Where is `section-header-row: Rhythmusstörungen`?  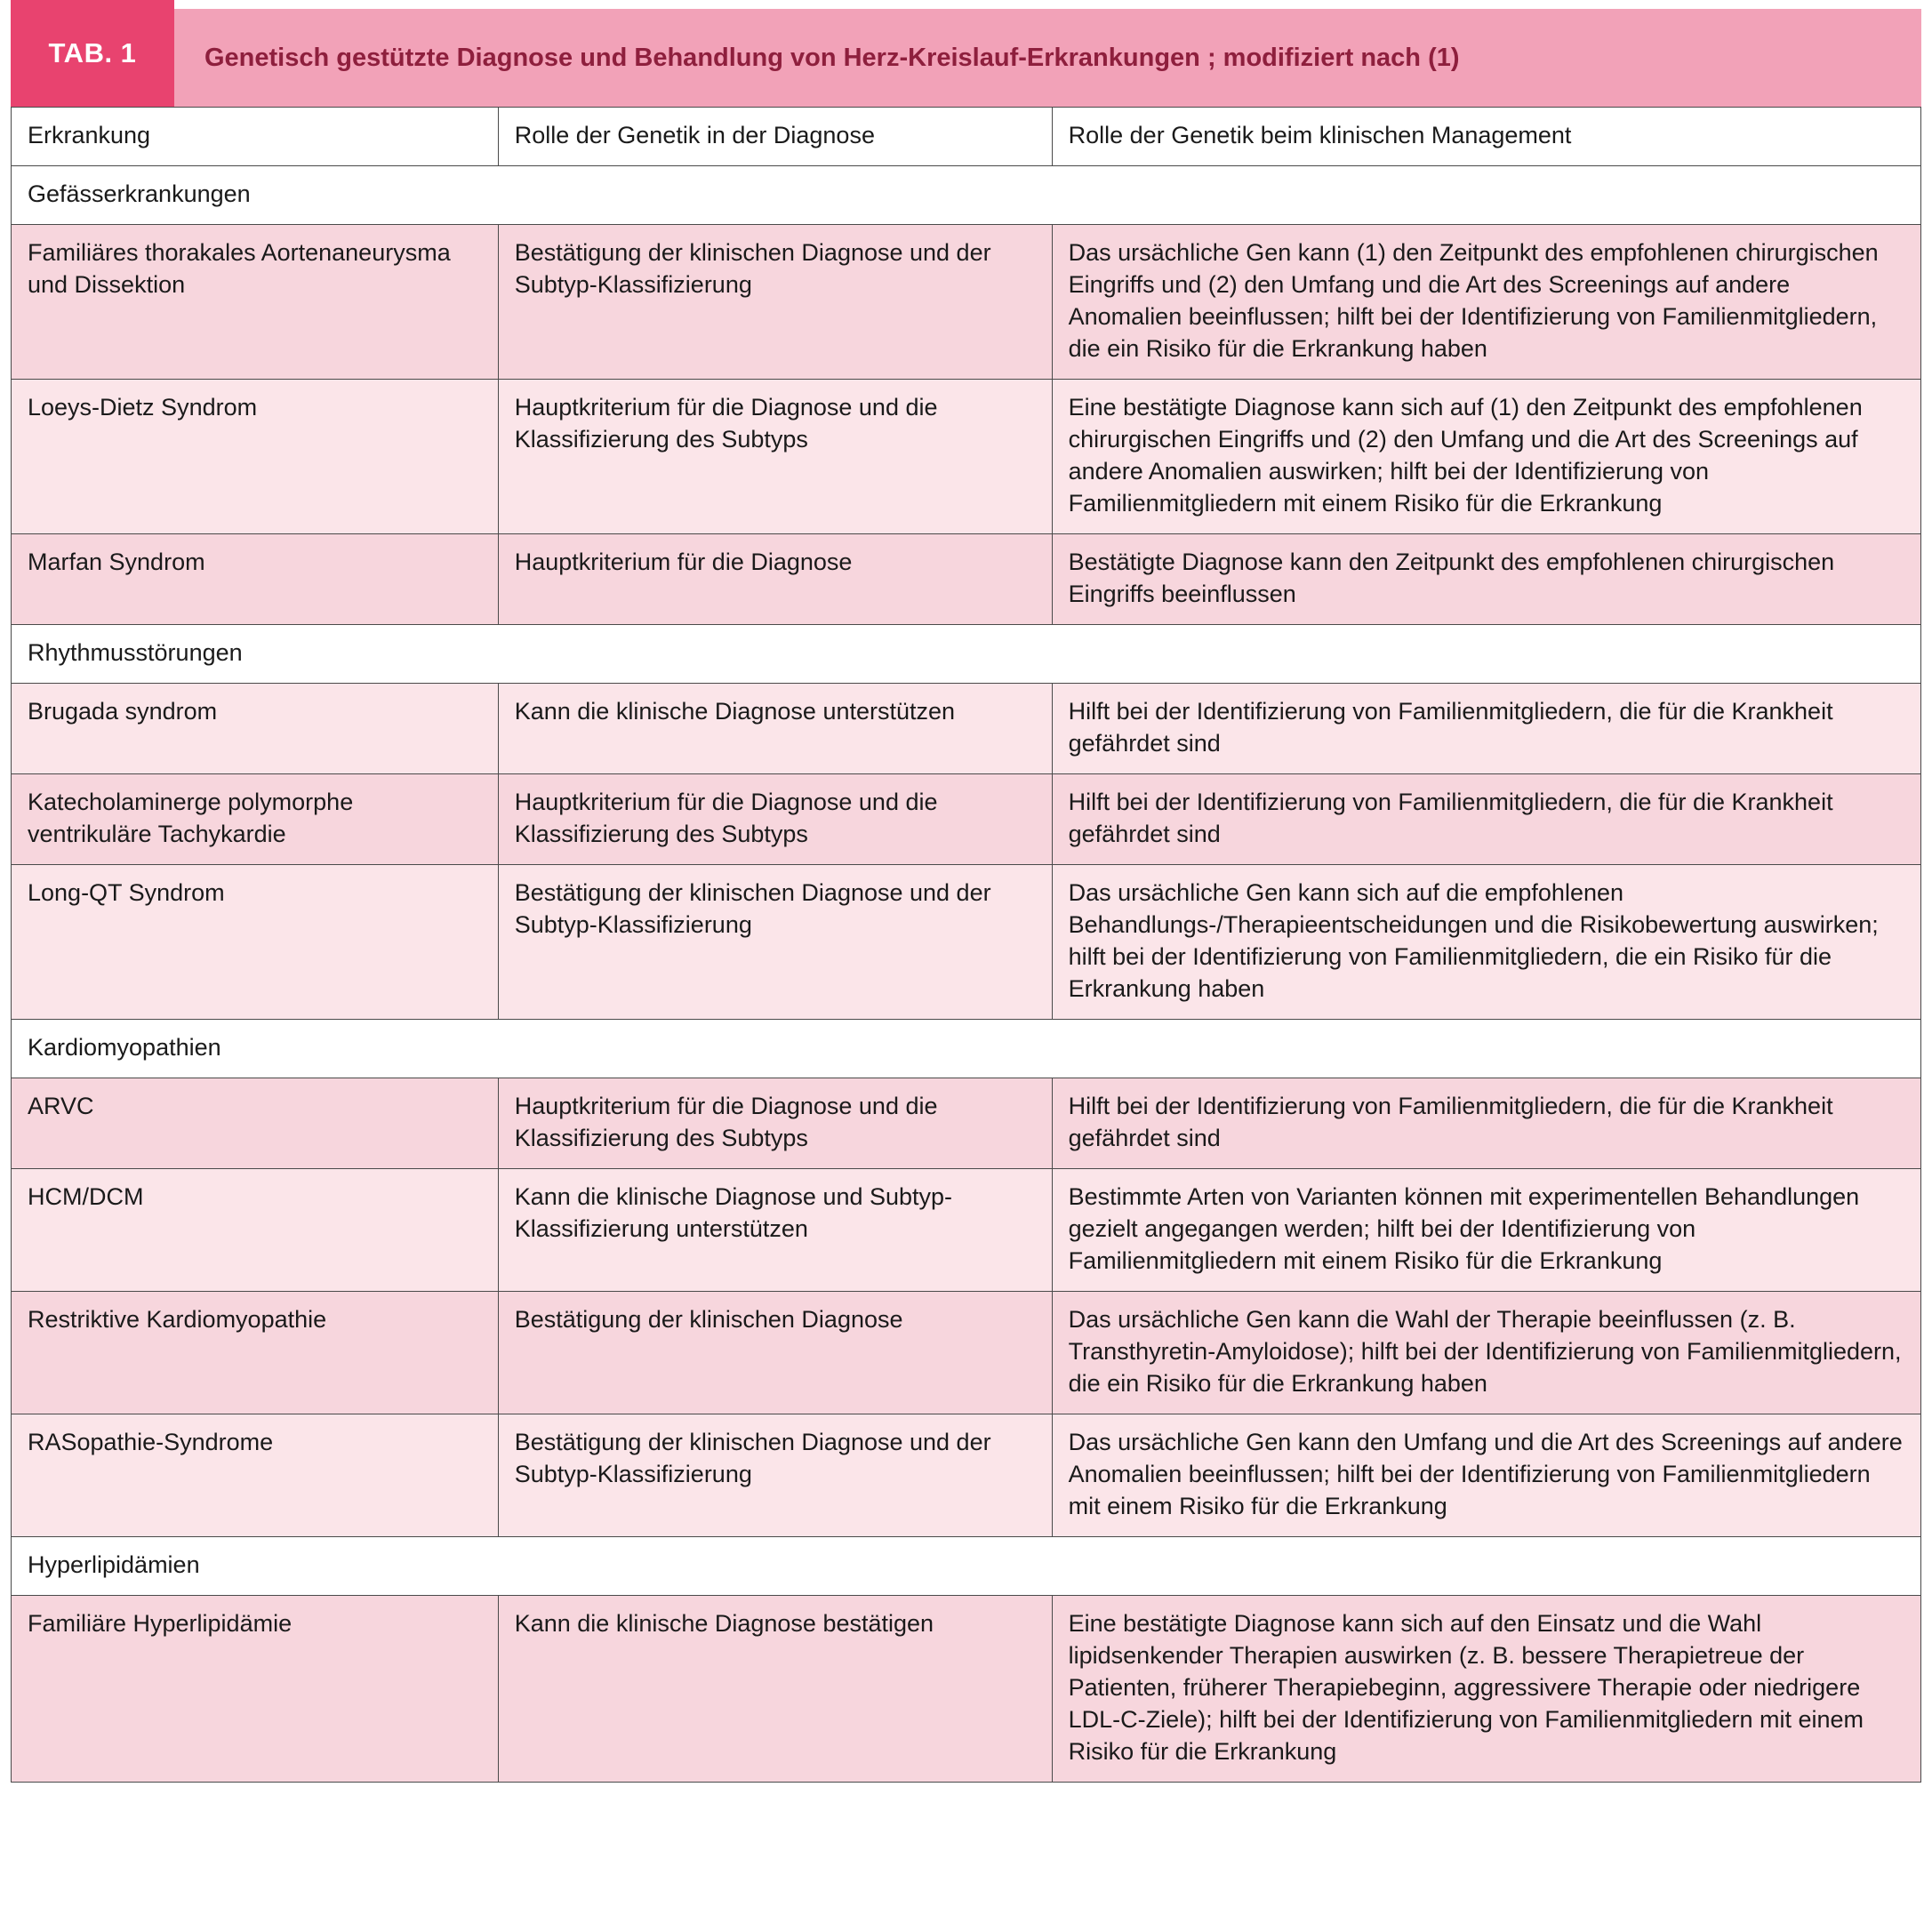 section-header-row: Rhythmusstörungen is located at coordinates (966, 654).